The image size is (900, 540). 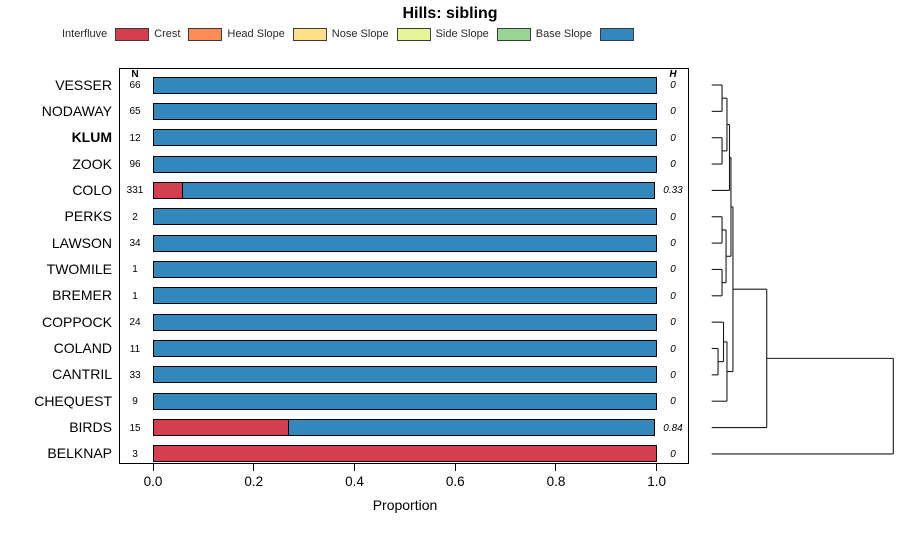 What do you see at coordinates (354, 481) in the screenshot?
I see `axis-tick-label: 0.4` at bounding box center [354, 481].